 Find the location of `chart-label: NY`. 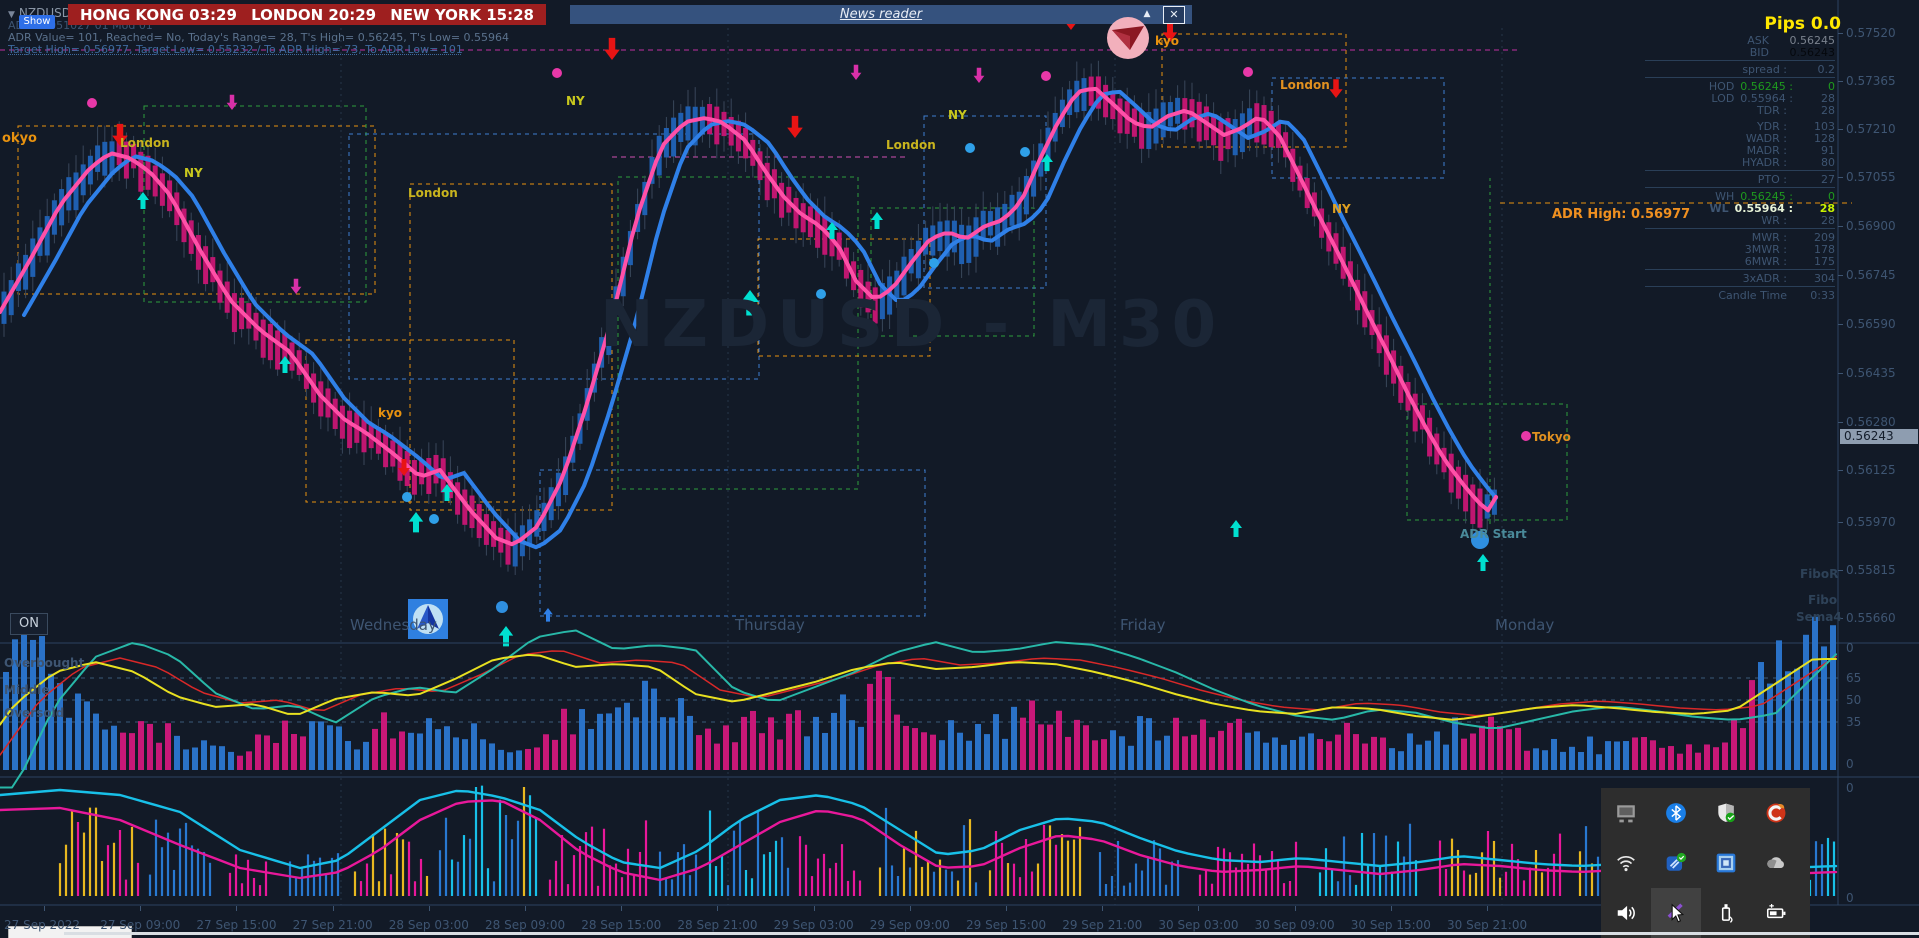

chart-label: NY is located at coordinates (193, 173).